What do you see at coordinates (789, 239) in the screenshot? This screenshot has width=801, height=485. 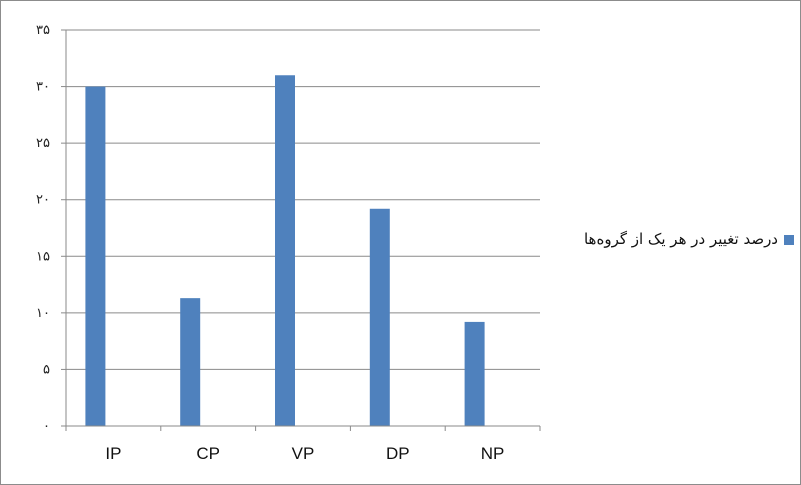 I see `legend-swatch` at bounding box center [789, 239].